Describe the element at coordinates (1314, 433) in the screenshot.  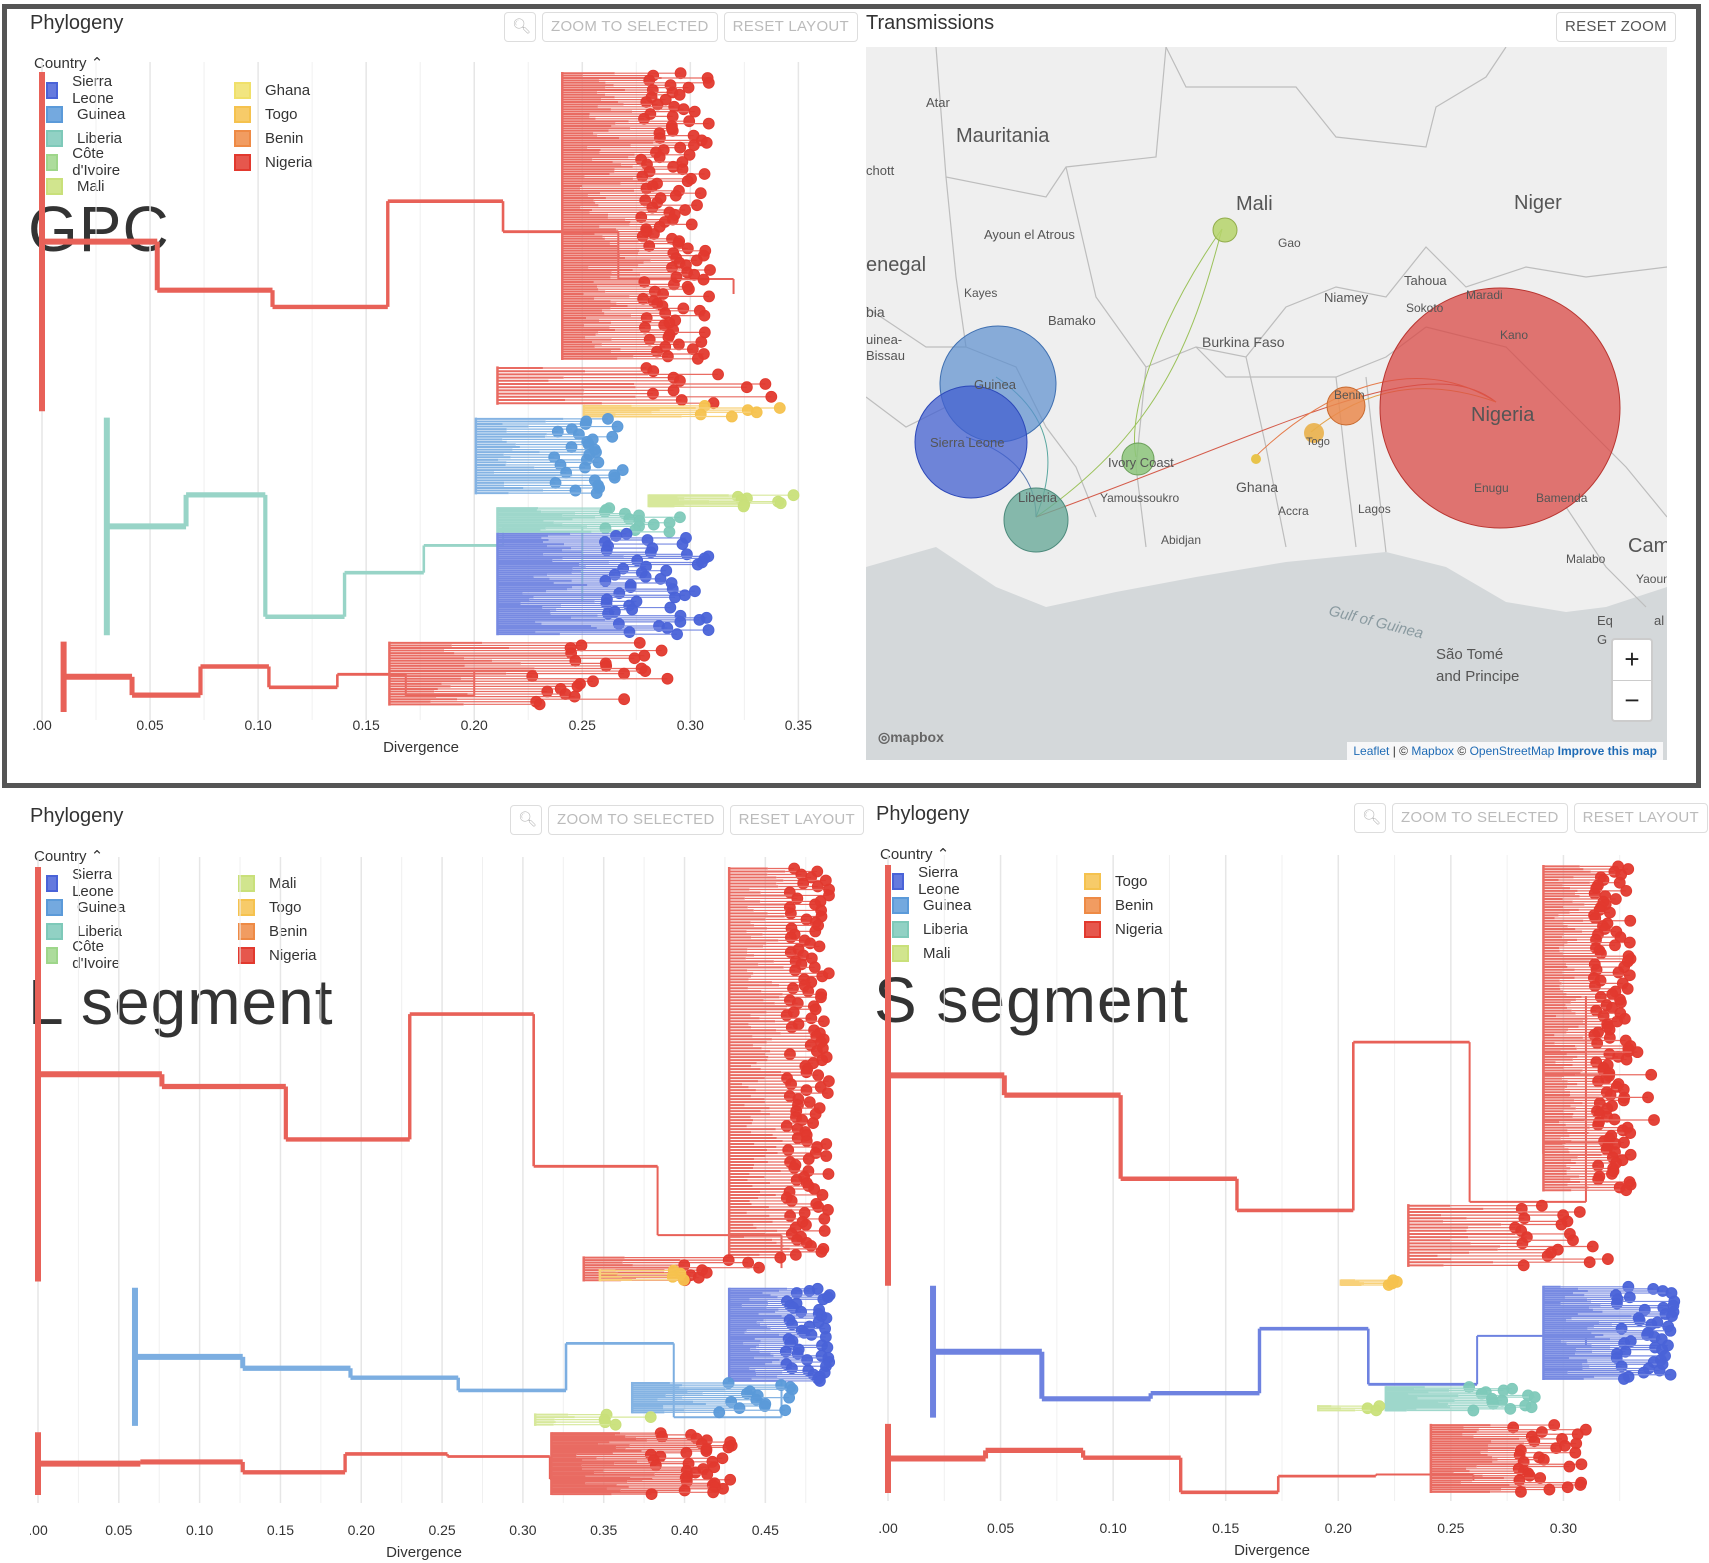
I see `bubble-togo` at that location.